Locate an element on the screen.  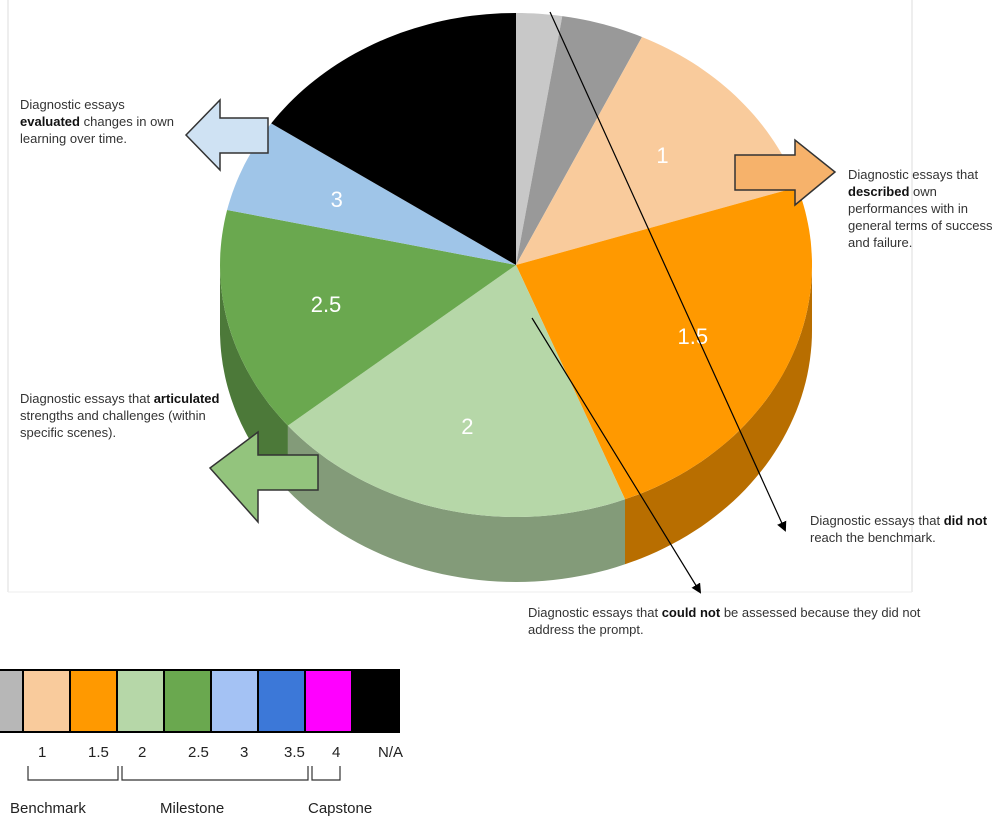
legend-tick: N/A is located at coordinates (391, 752).